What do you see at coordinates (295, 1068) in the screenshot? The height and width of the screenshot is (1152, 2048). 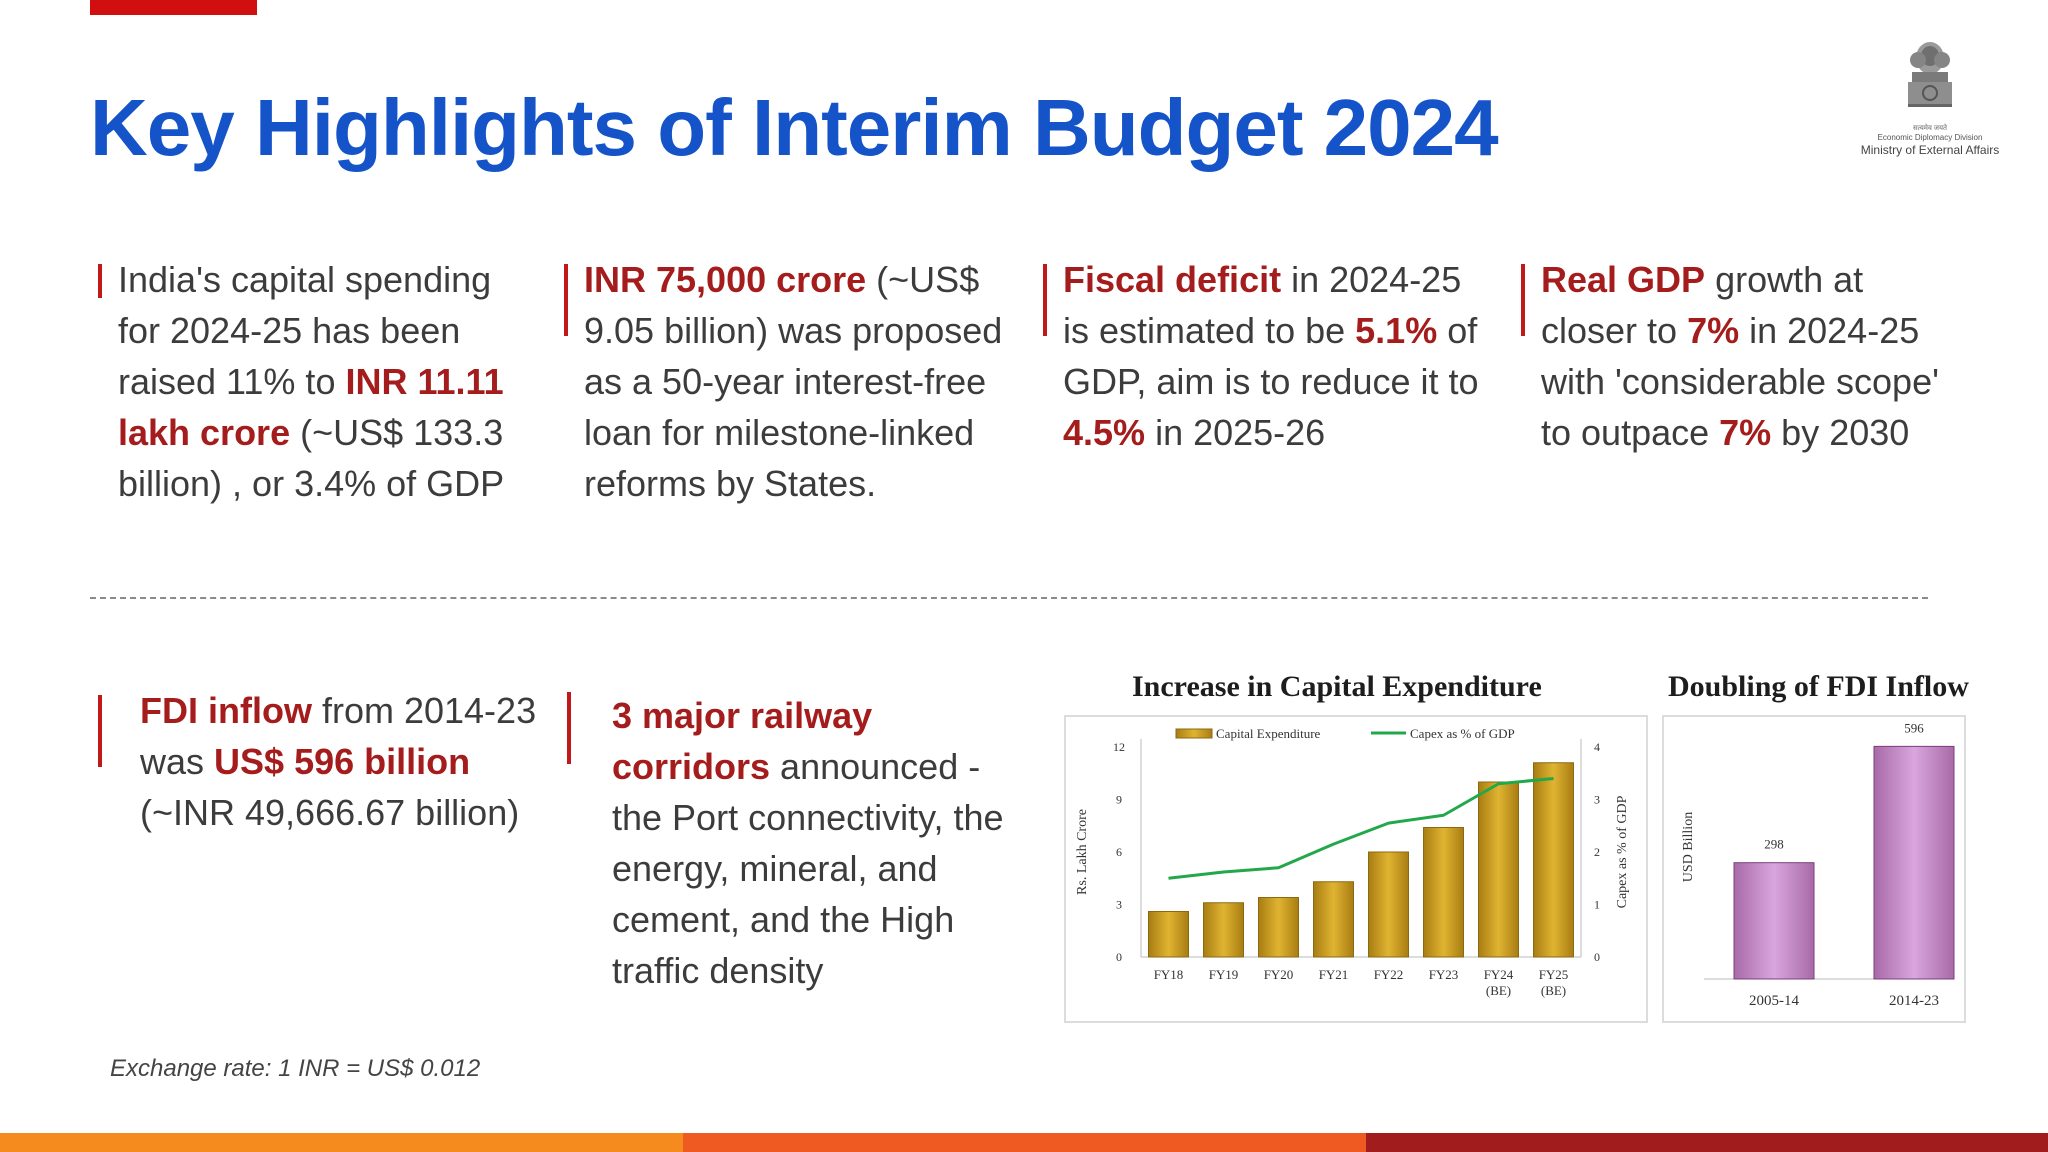 I see `exchange-rate-footnote: Exchange rate: 1 INR = US$ 0.012` at bounding box center [295, 1068].